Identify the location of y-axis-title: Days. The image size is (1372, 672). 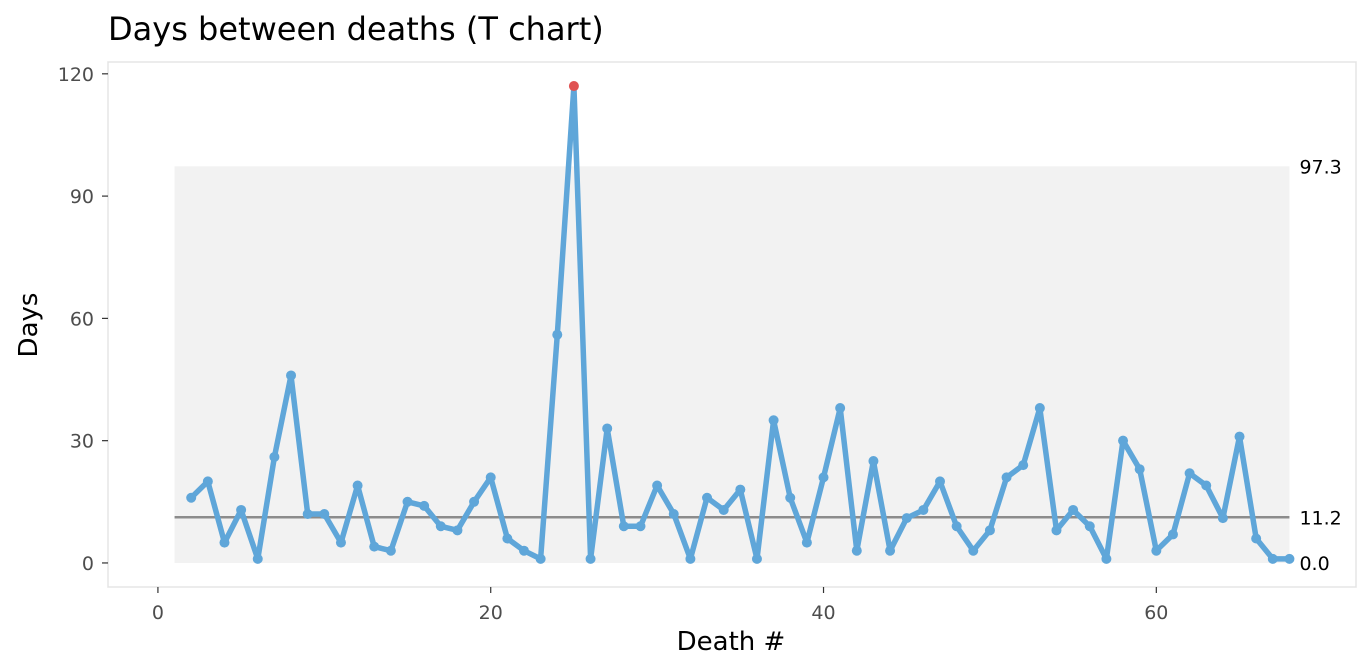
(29, 325).